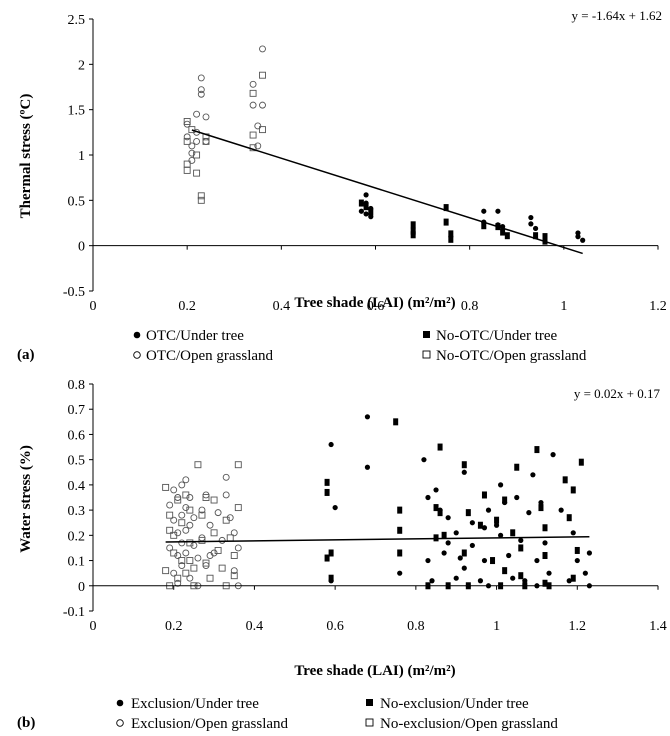 The width and height of the screenshot is (670, 736). What do you see at coordinates (26, 499) in the screenshot?
I see `y-axis-title-b: Water stress (%)` at bounding box center [26, 499].